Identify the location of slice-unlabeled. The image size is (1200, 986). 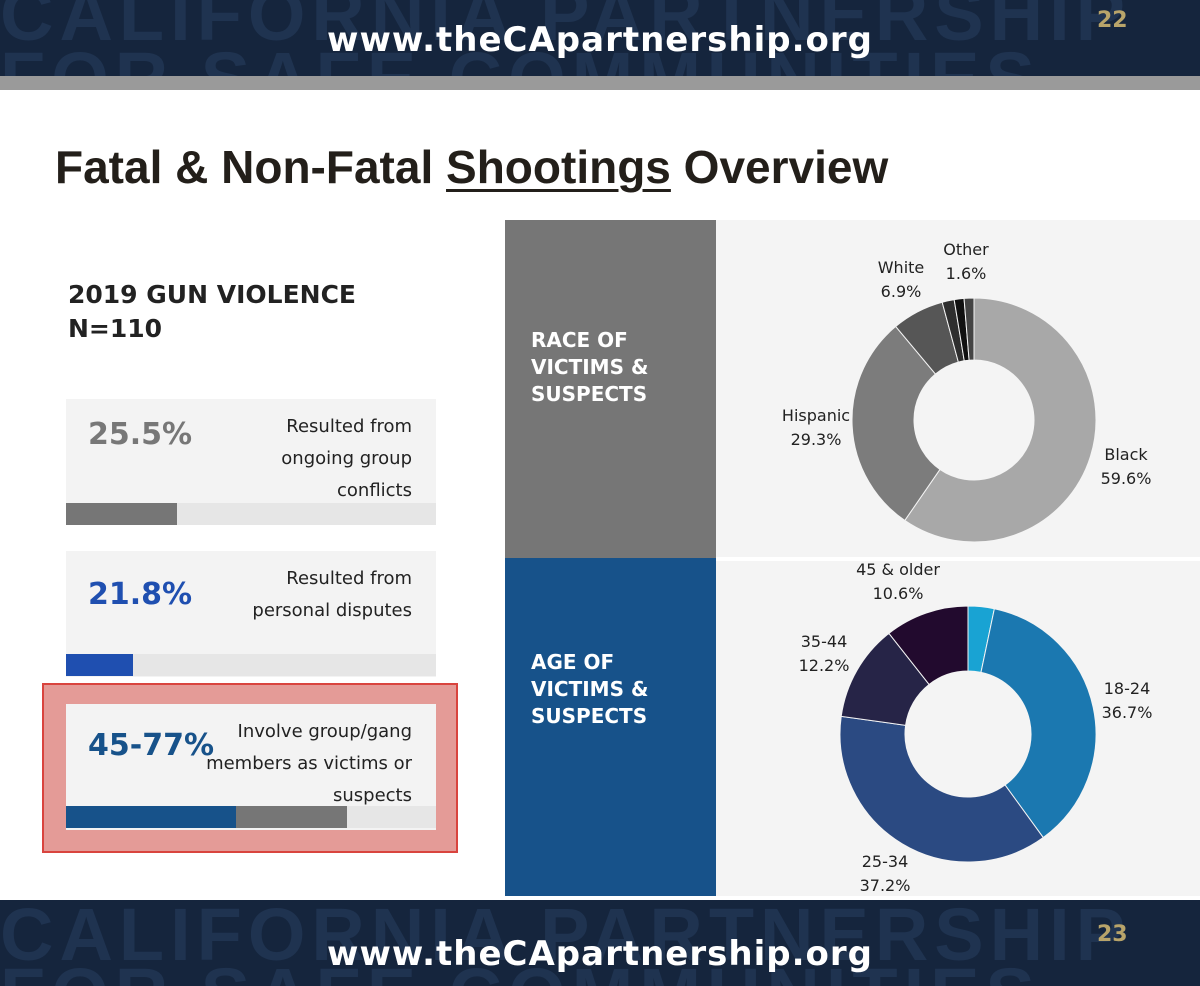
(969, 329).